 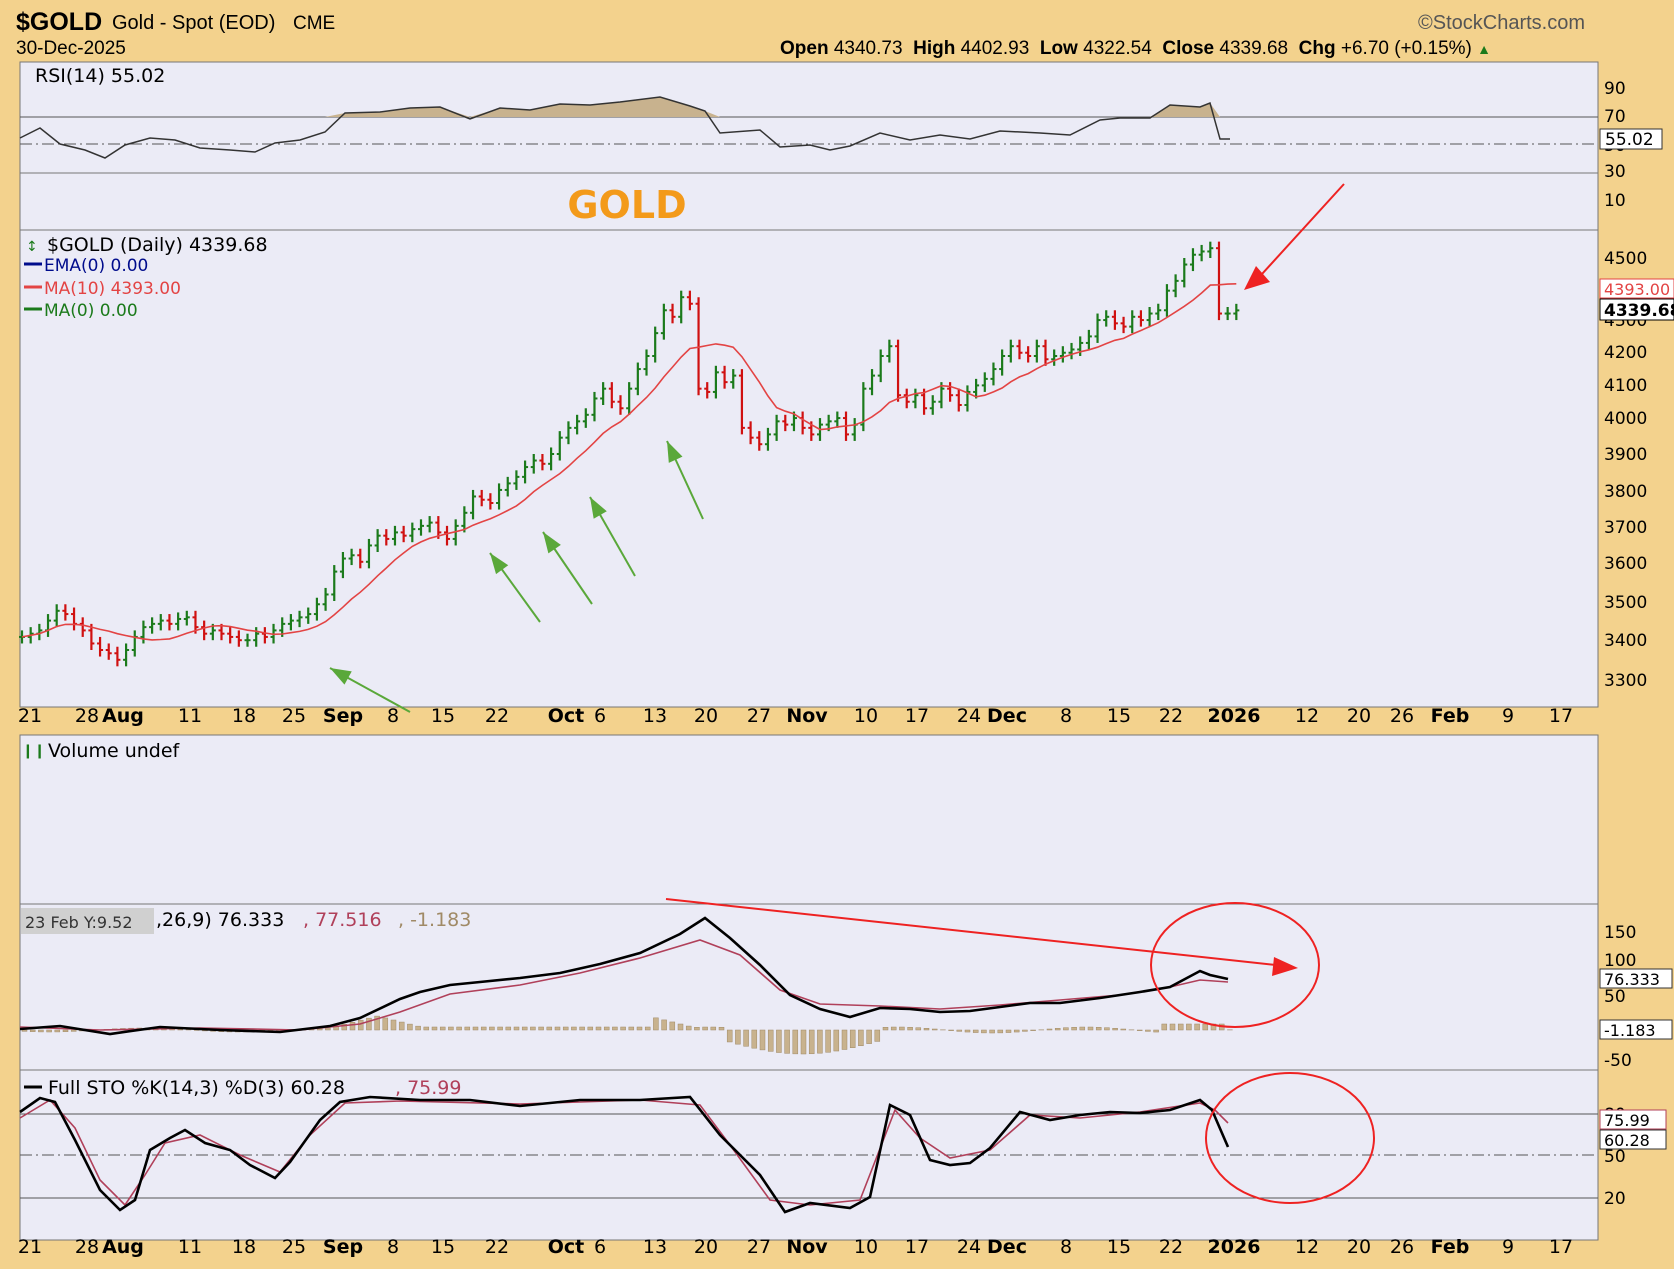 I want to click on price-tick-label: 3400, so click(x=1625, y=641).